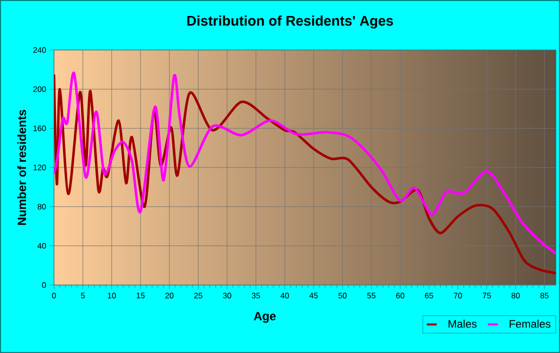 This screenshot has height=353, width=560. Describe the element at coordinates (290, 22) in the screenshot. I see `chart-title: Distribution of Residents' Ages` at that location.